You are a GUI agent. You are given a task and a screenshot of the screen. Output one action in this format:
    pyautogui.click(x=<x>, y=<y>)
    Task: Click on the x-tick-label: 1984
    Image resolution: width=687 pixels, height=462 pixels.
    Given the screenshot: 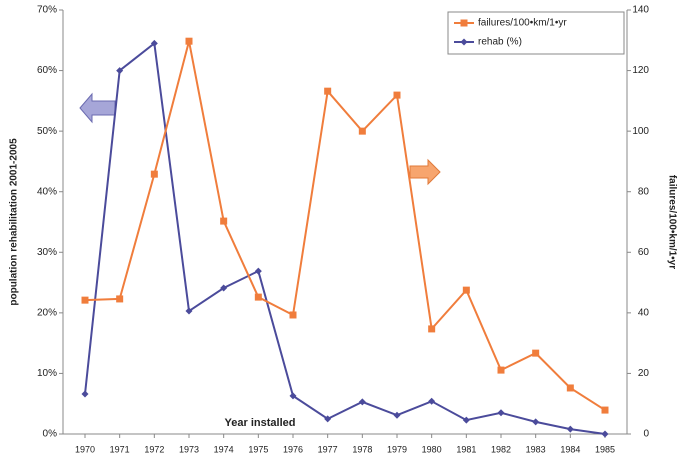 What is the action you would take?
    pyautogui.click(x=570, y=449)
    